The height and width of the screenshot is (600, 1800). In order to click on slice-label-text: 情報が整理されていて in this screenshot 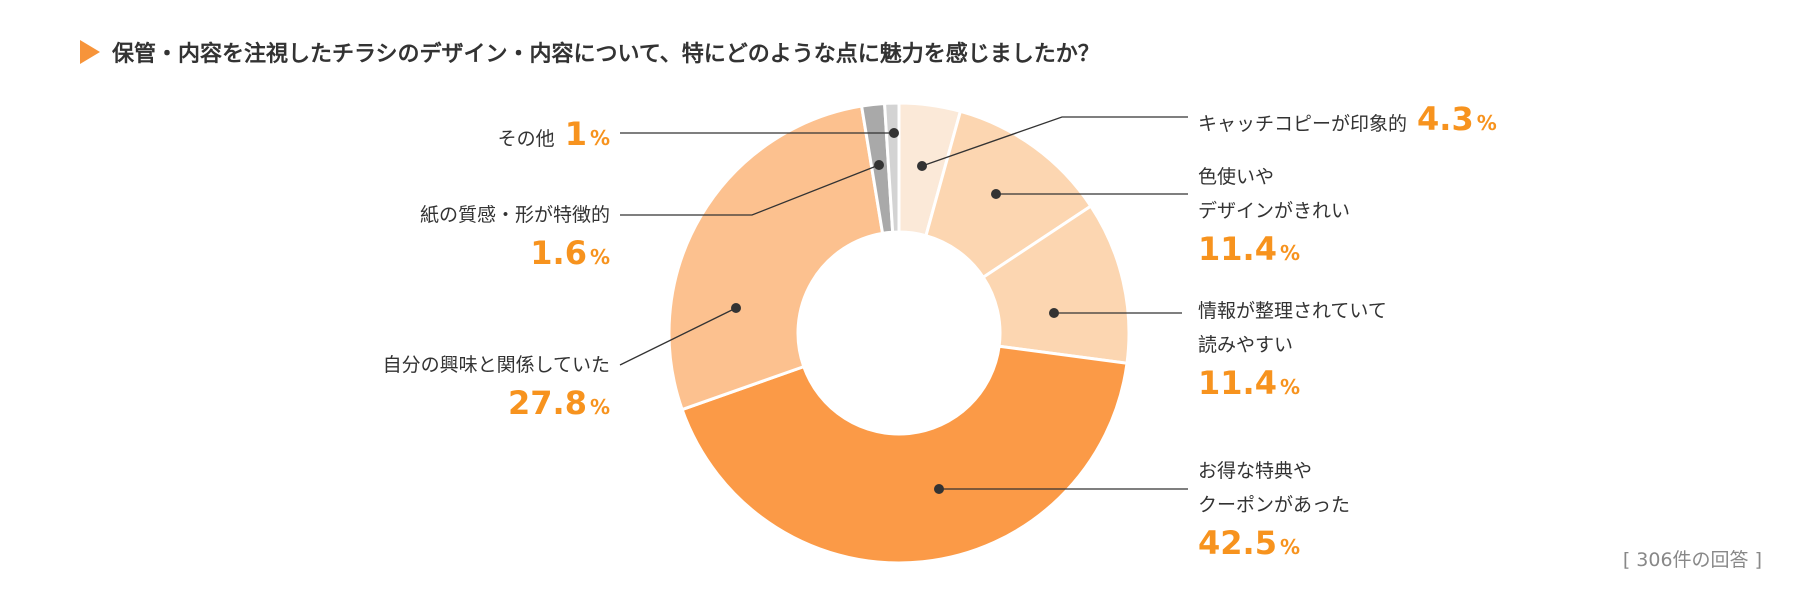, I will do `click(1292, 311)`.